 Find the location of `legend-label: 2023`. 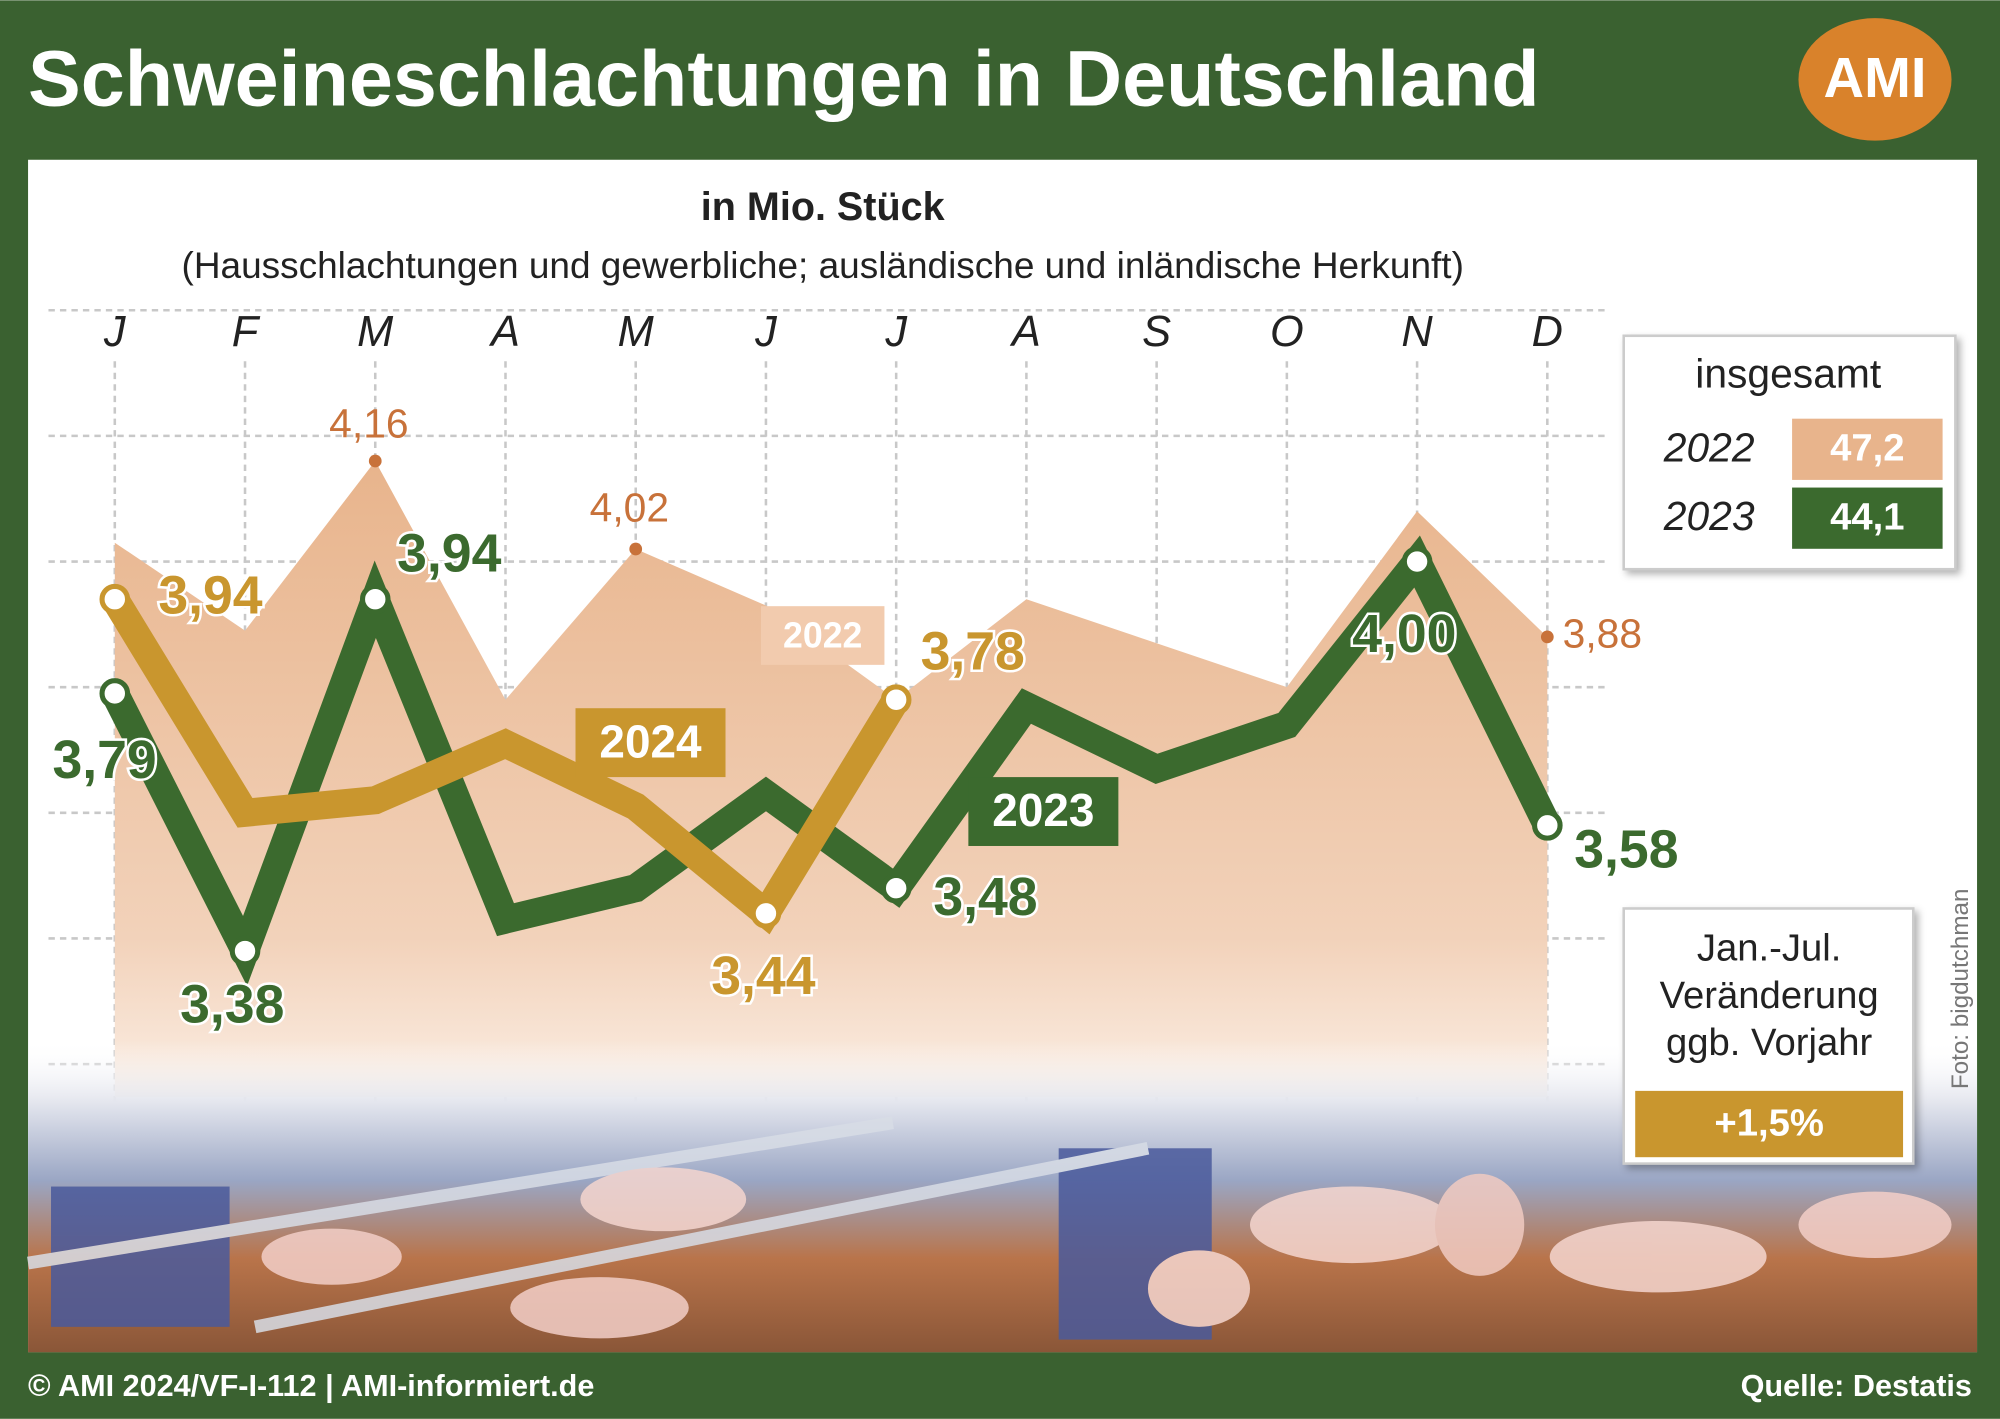

legend-label: 2023 is located at coordinates (1043, 810).